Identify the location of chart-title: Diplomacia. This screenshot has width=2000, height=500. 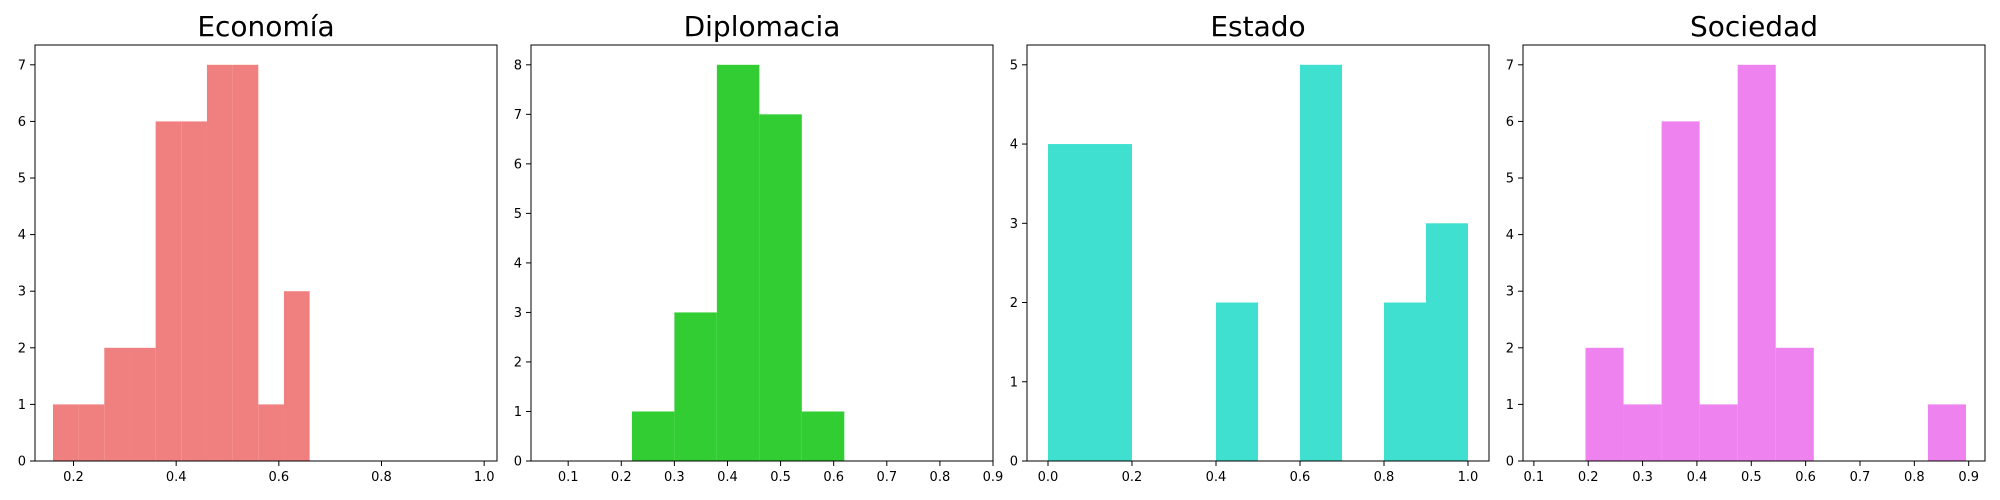
(762, 26).